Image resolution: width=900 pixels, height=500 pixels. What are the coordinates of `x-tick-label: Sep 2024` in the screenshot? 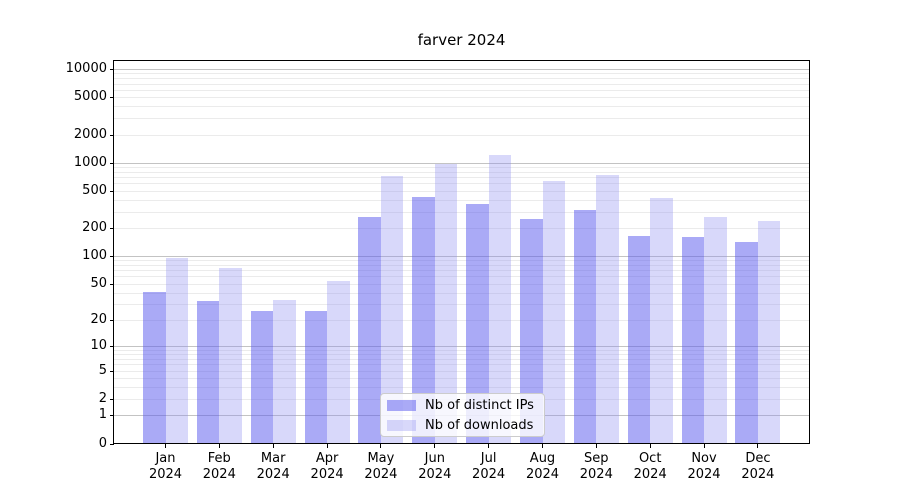 It's located at (596, 466).